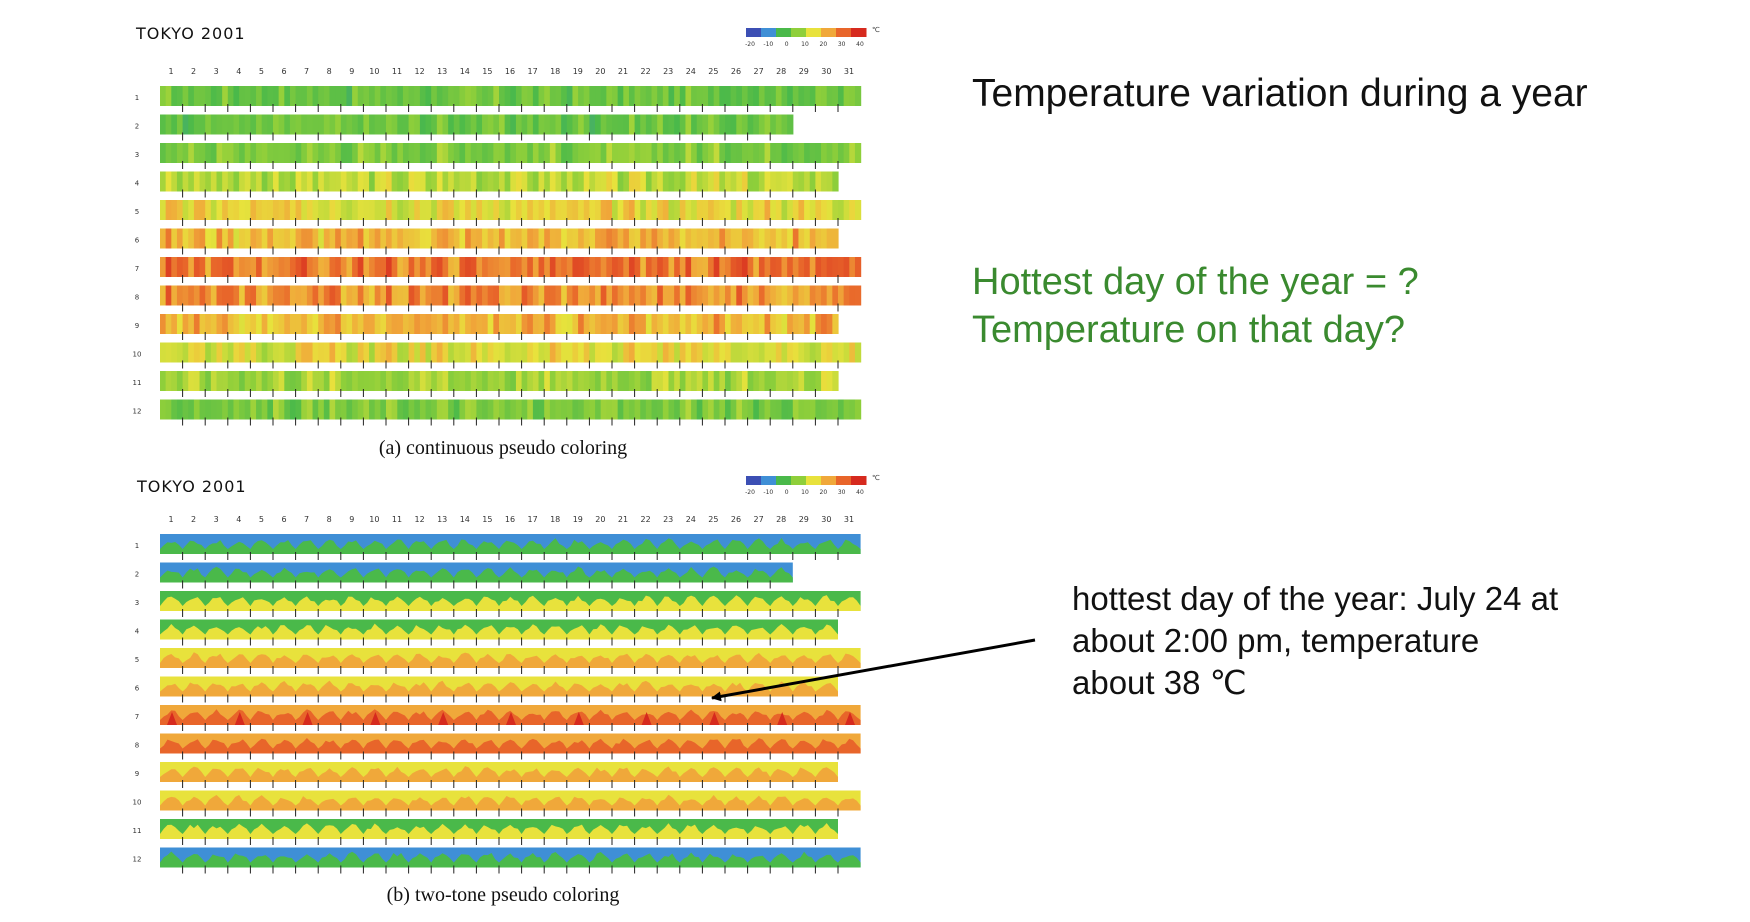 The image size is (1750, 922). I want to click on x-tick-label: 20, so click(600, 519).